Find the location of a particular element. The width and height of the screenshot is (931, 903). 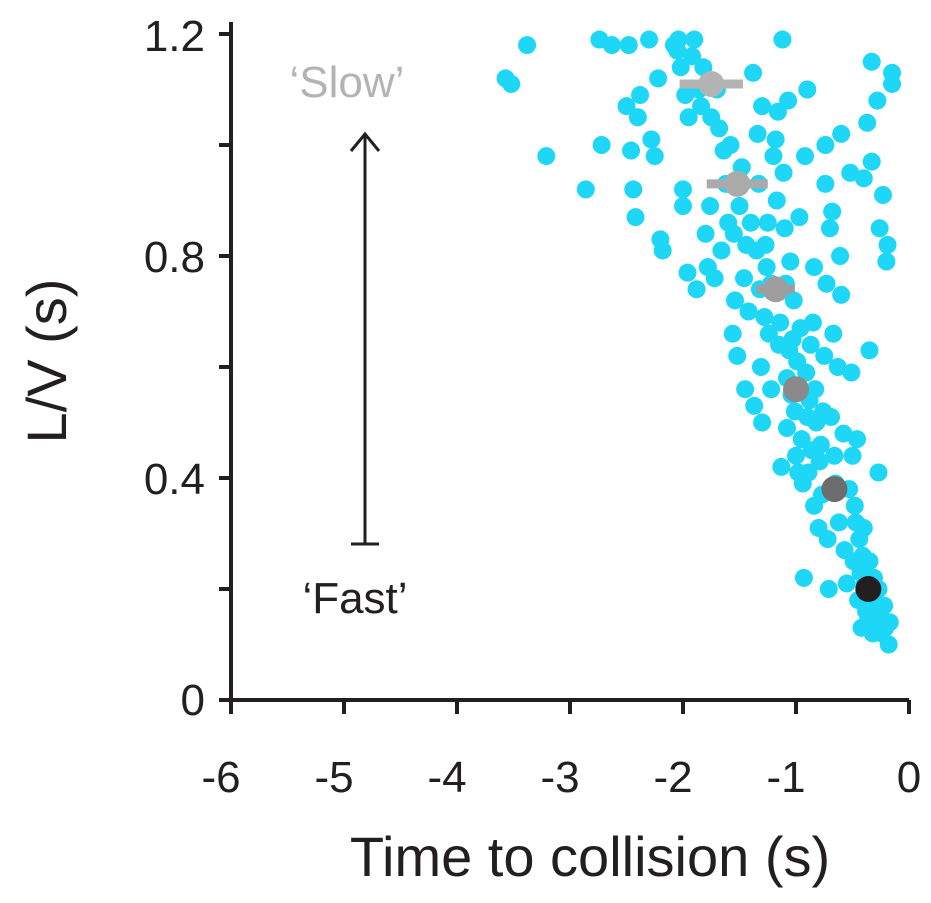

x-axis-title: Time to collision (s) is located at coordinates (590, 856).